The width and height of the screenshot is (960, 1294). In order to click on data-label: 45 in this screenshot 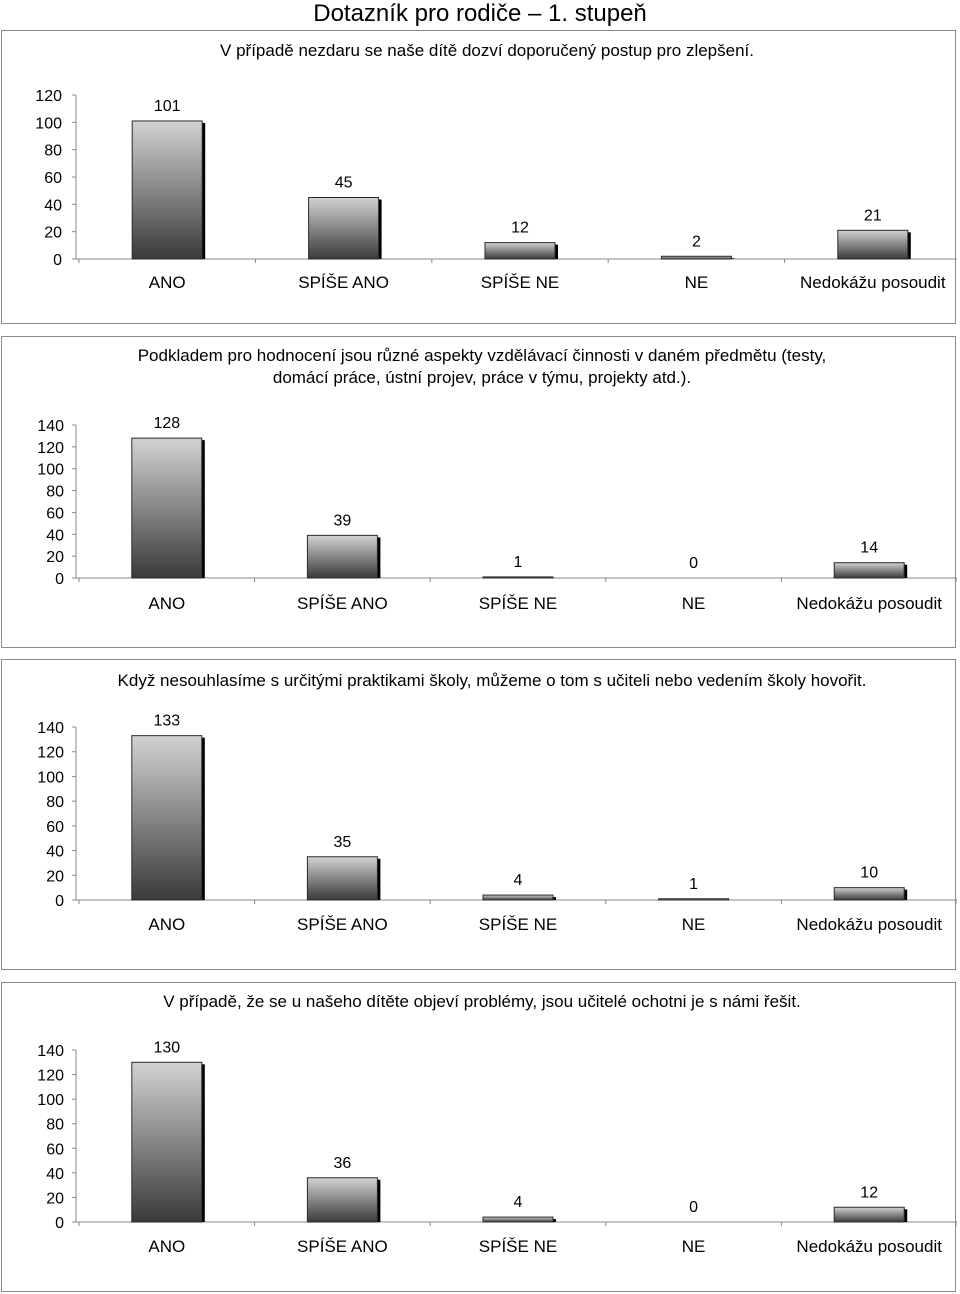, I will do `click(344, 183)`.